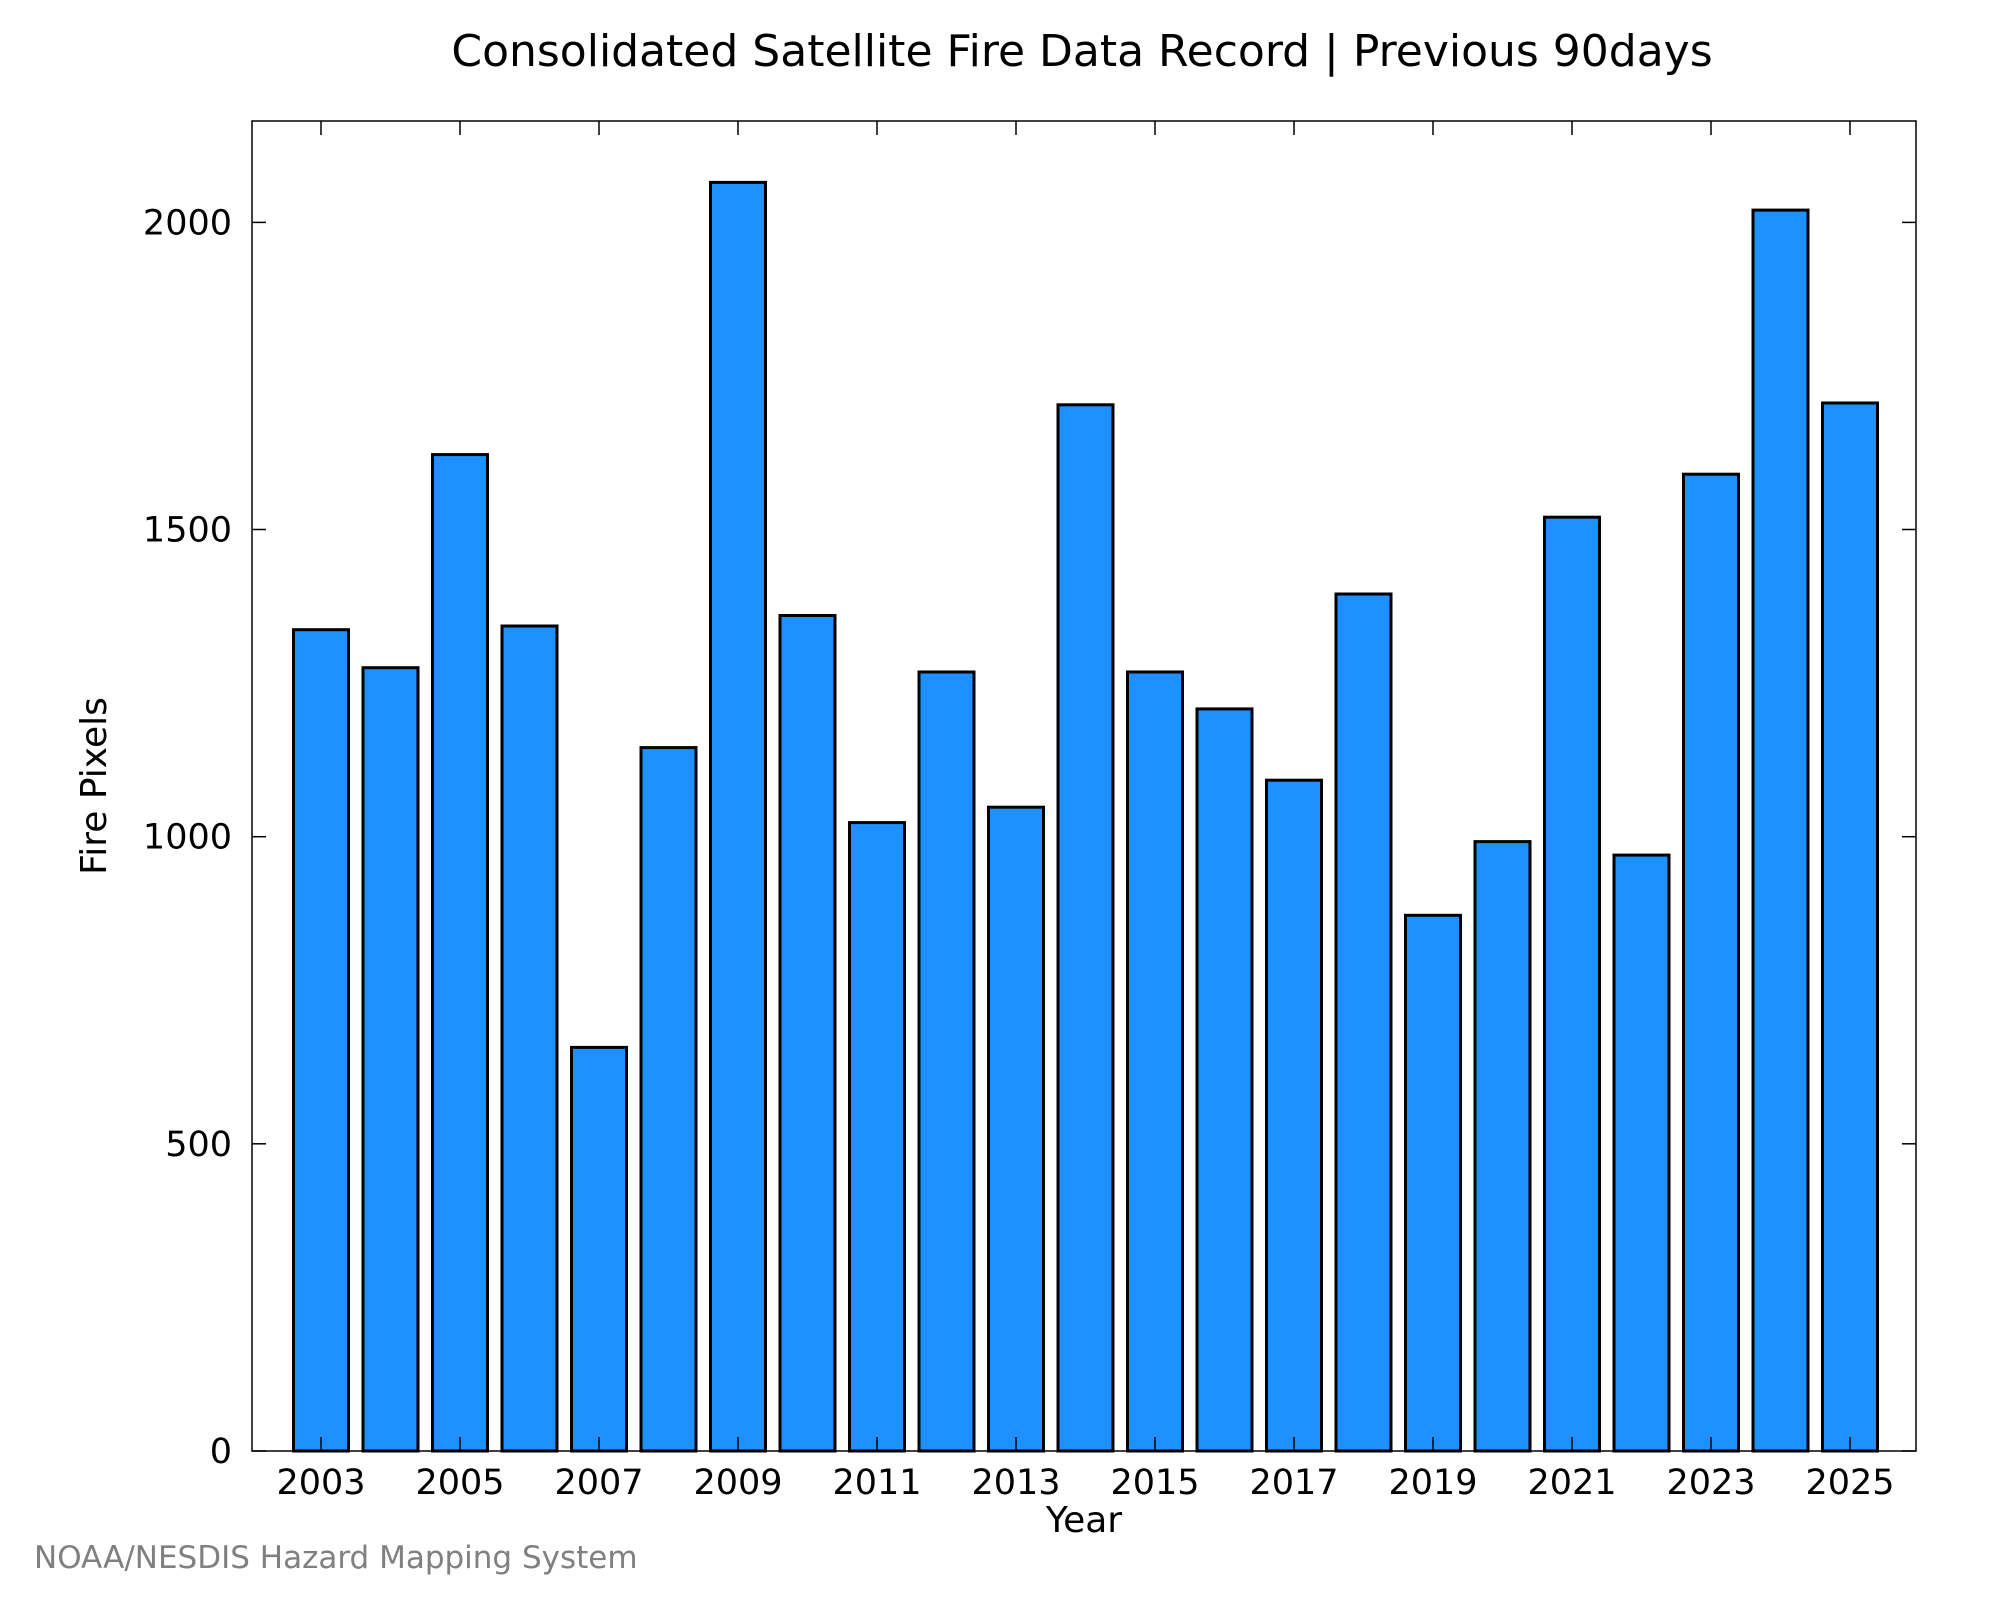  Describe the element at coordinates (1502, 1146) in the screenshot. I see `bar-2020` at that location.